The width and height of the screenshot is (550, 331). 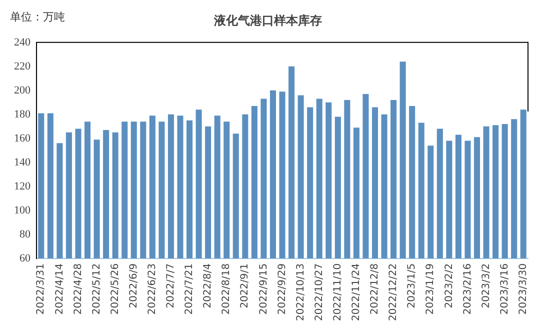 What do you see at coordinates (22, 162) in the screenshot?
I see `y-tick-label: 140` at bounding box center [22, 162].